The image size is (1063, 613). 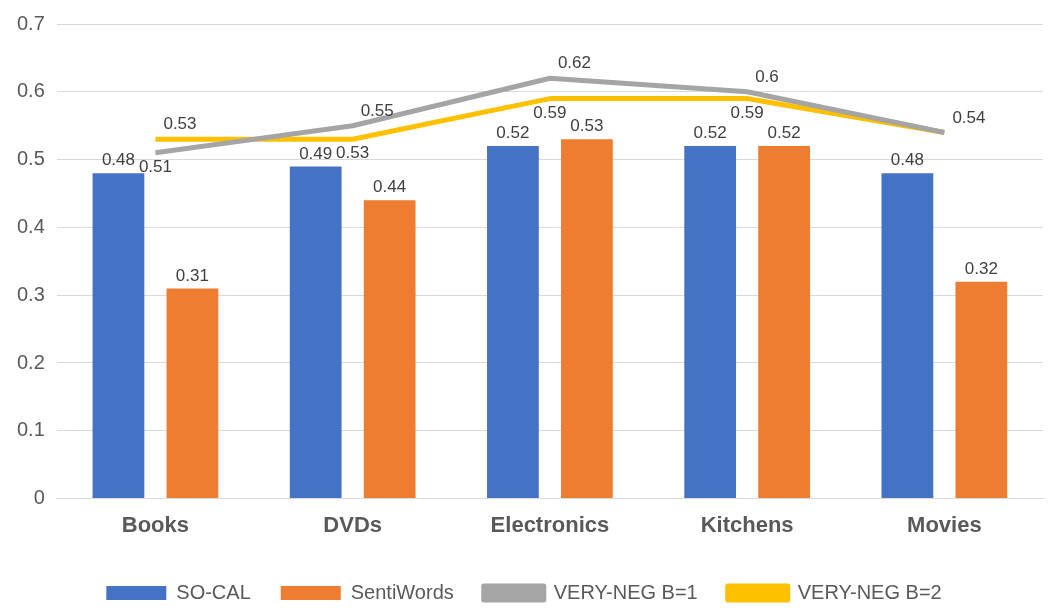 What do you see at coordinates (767, 76) in the screenshot?
I see `data-label: 0.6` at bounding box center [767, 76].